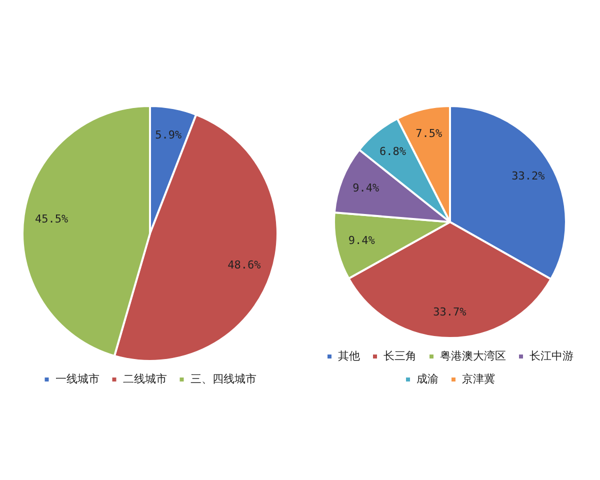 The width and height of the screenshot is (600, 480). Describe the element at coordinates (223, 379) in the screenshot. I see `legend-label: 三、四线城市` at that location.